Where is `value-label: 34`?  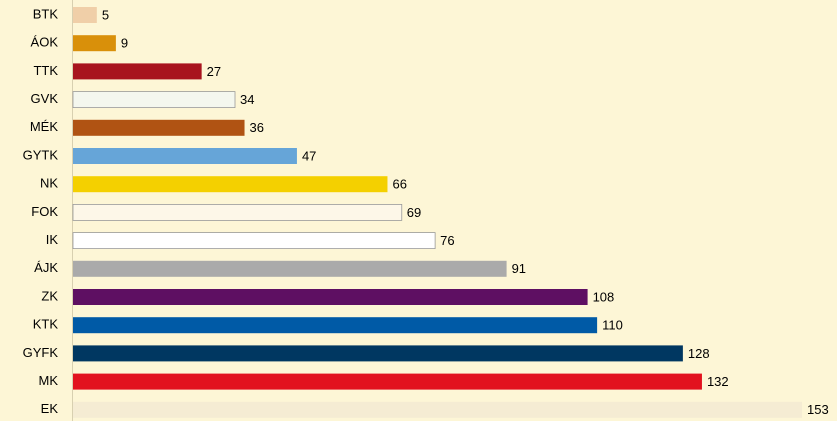 value-label: 34 is located at coordinates (247, 99).